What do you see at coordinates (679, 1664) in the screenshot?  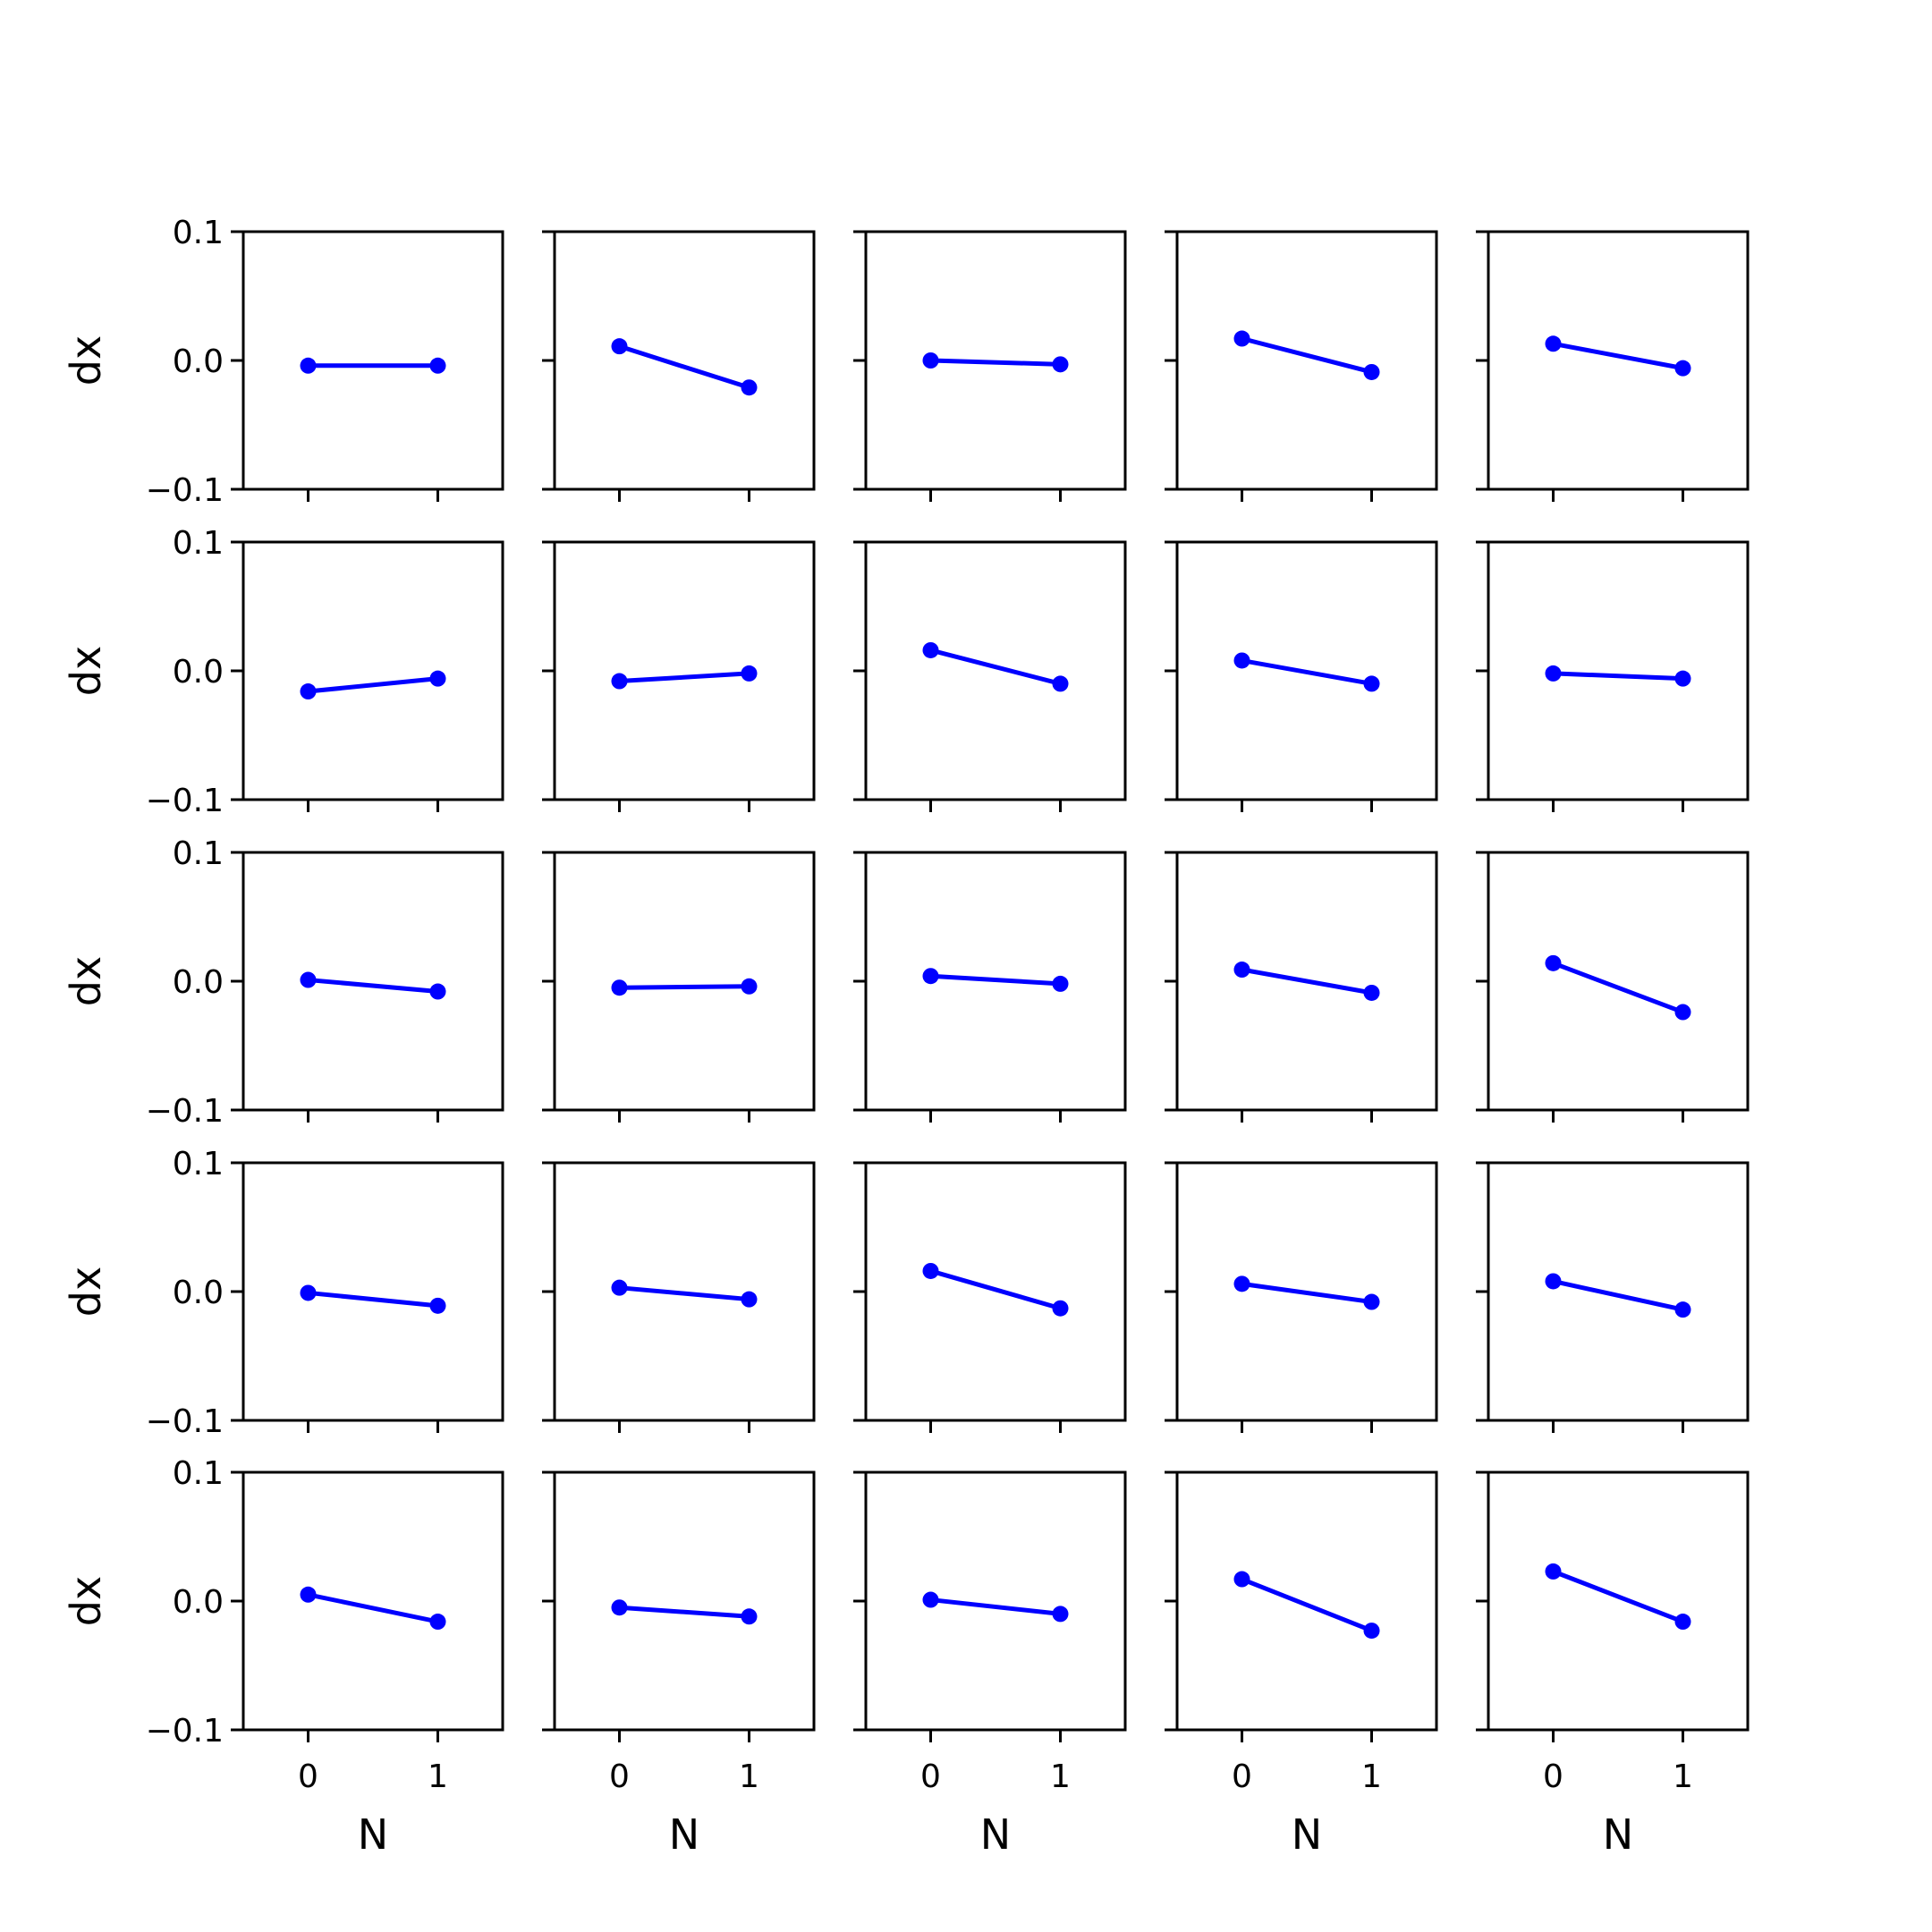 I see `subplot-r5-c2: 0 1 N` at bounding box center [679, 1664].